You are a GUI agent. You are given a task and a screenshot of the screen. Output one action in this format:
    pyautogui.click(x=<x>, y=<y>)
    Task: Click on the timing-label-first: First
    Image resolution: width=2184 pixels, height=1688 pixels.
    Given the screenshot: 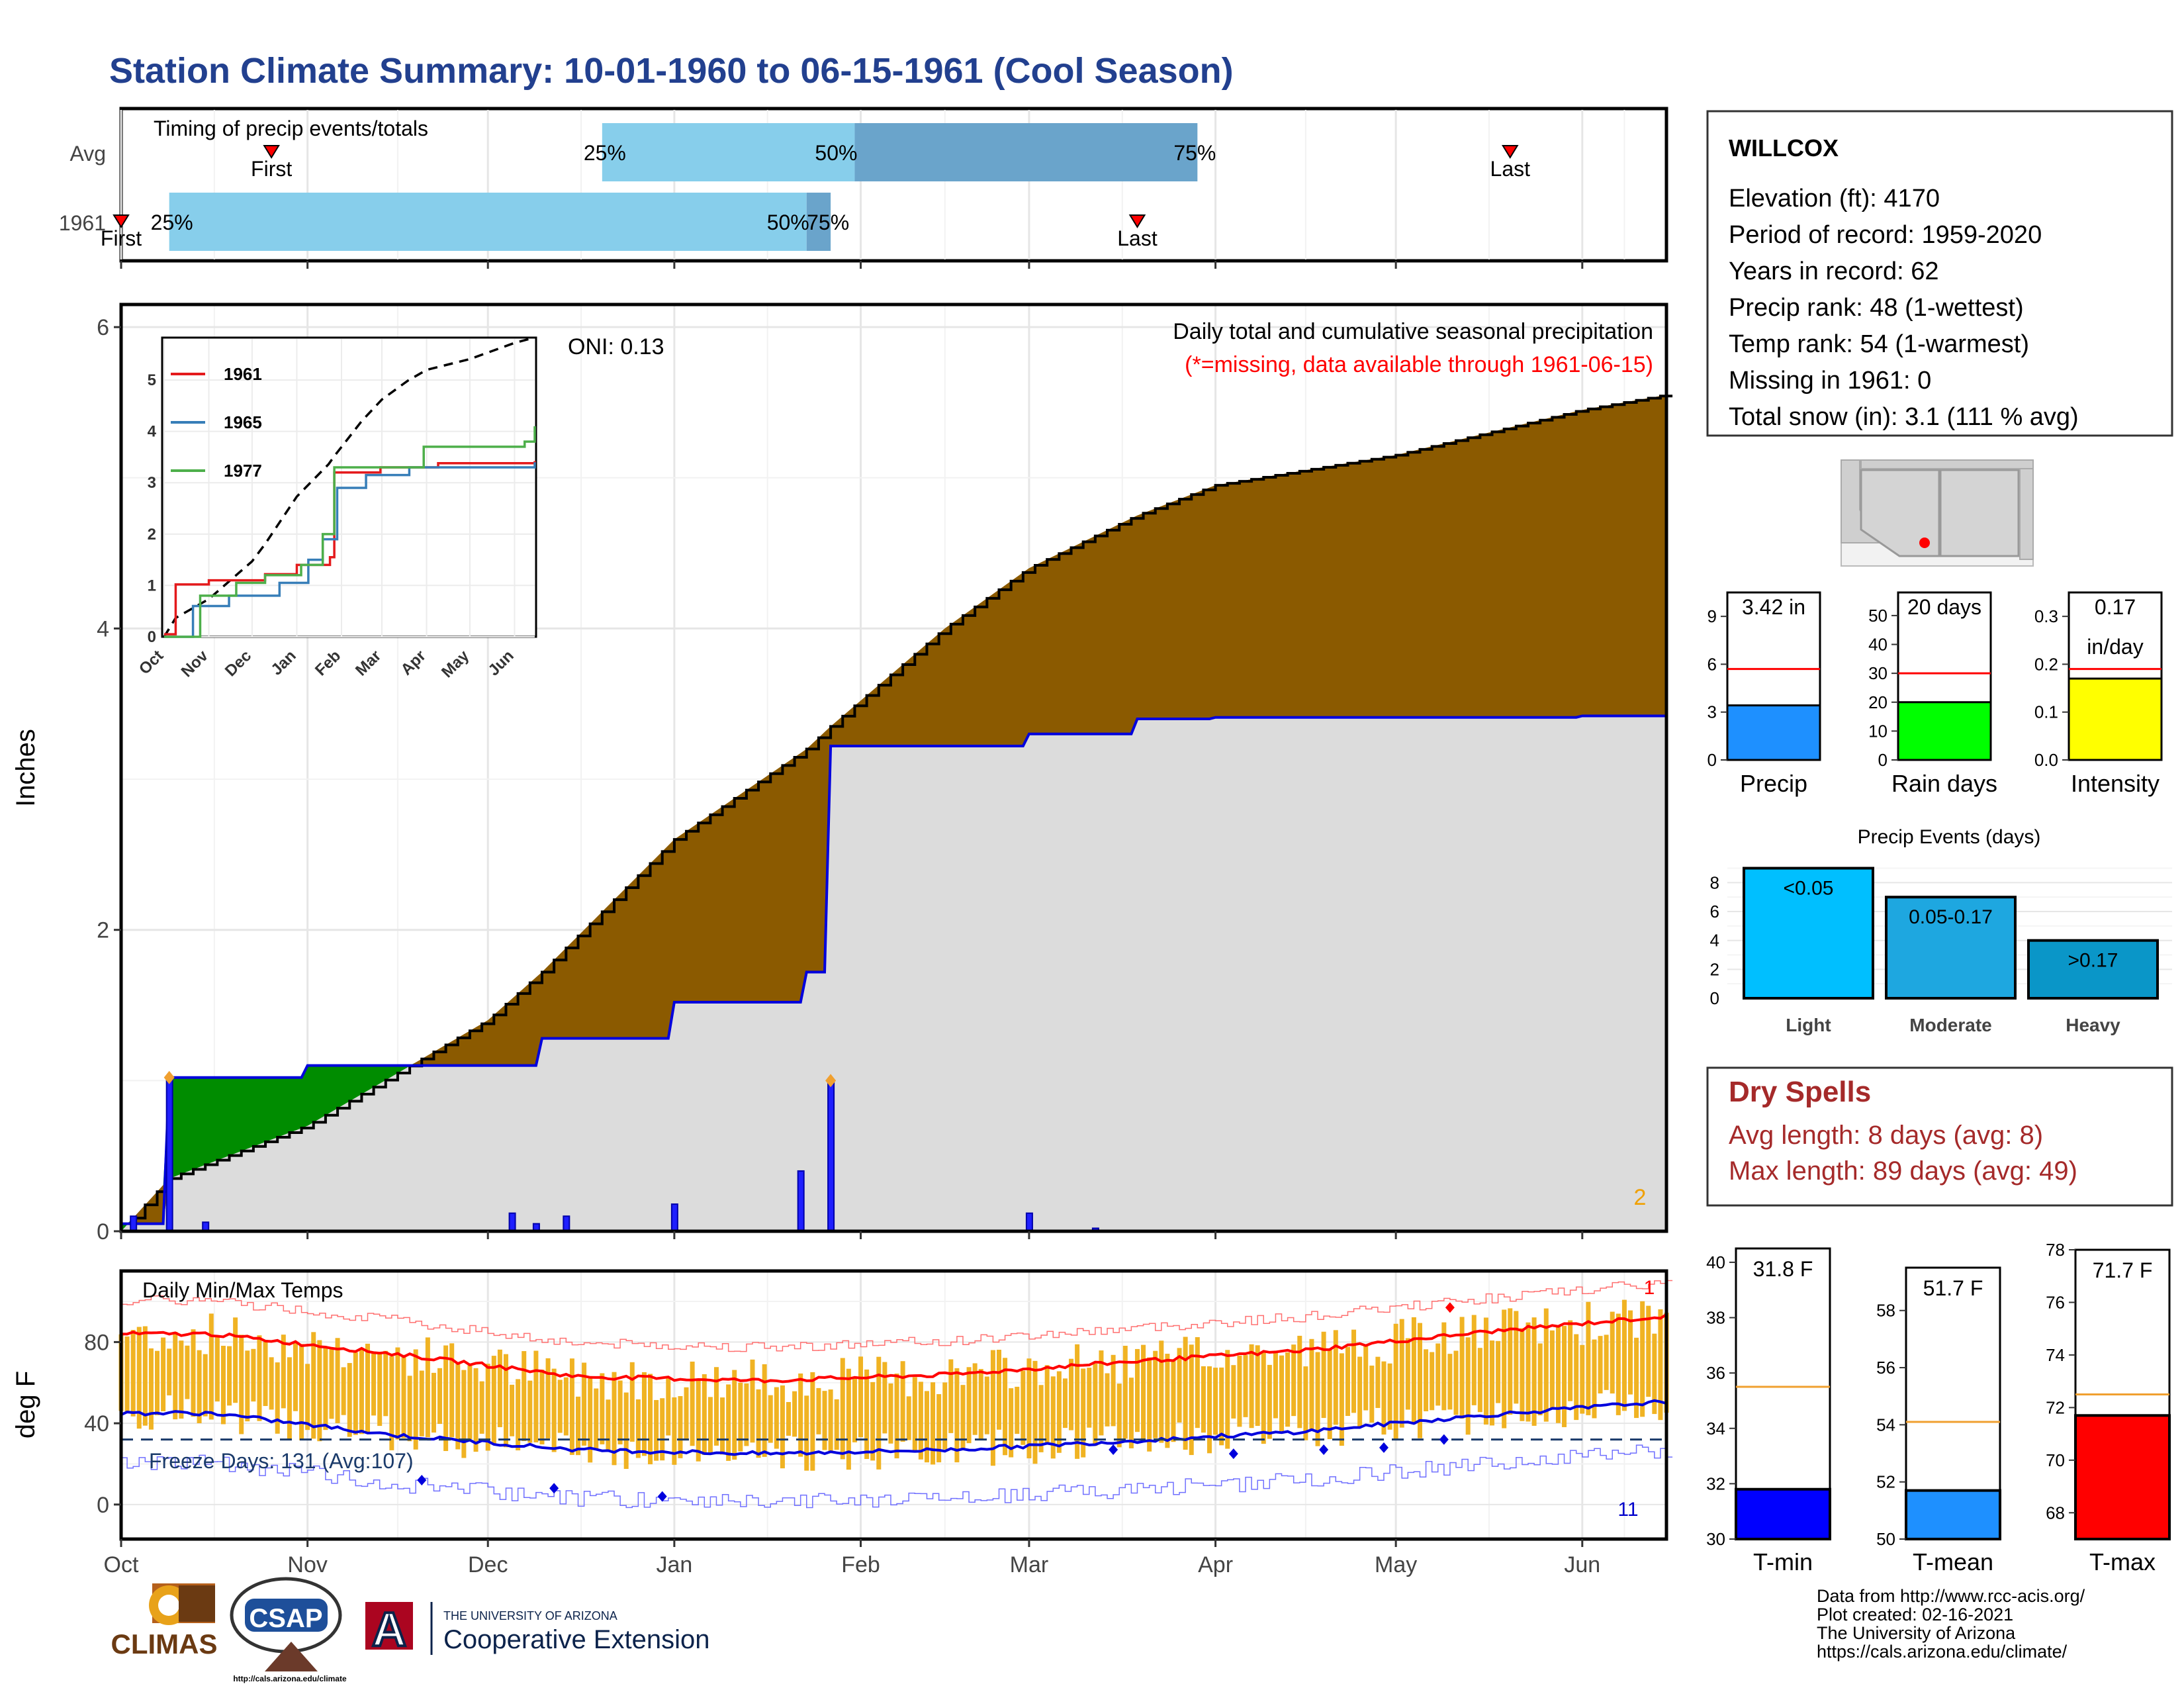 What is the action you would take?
    pyautogui.click(x=121, y=238)
    